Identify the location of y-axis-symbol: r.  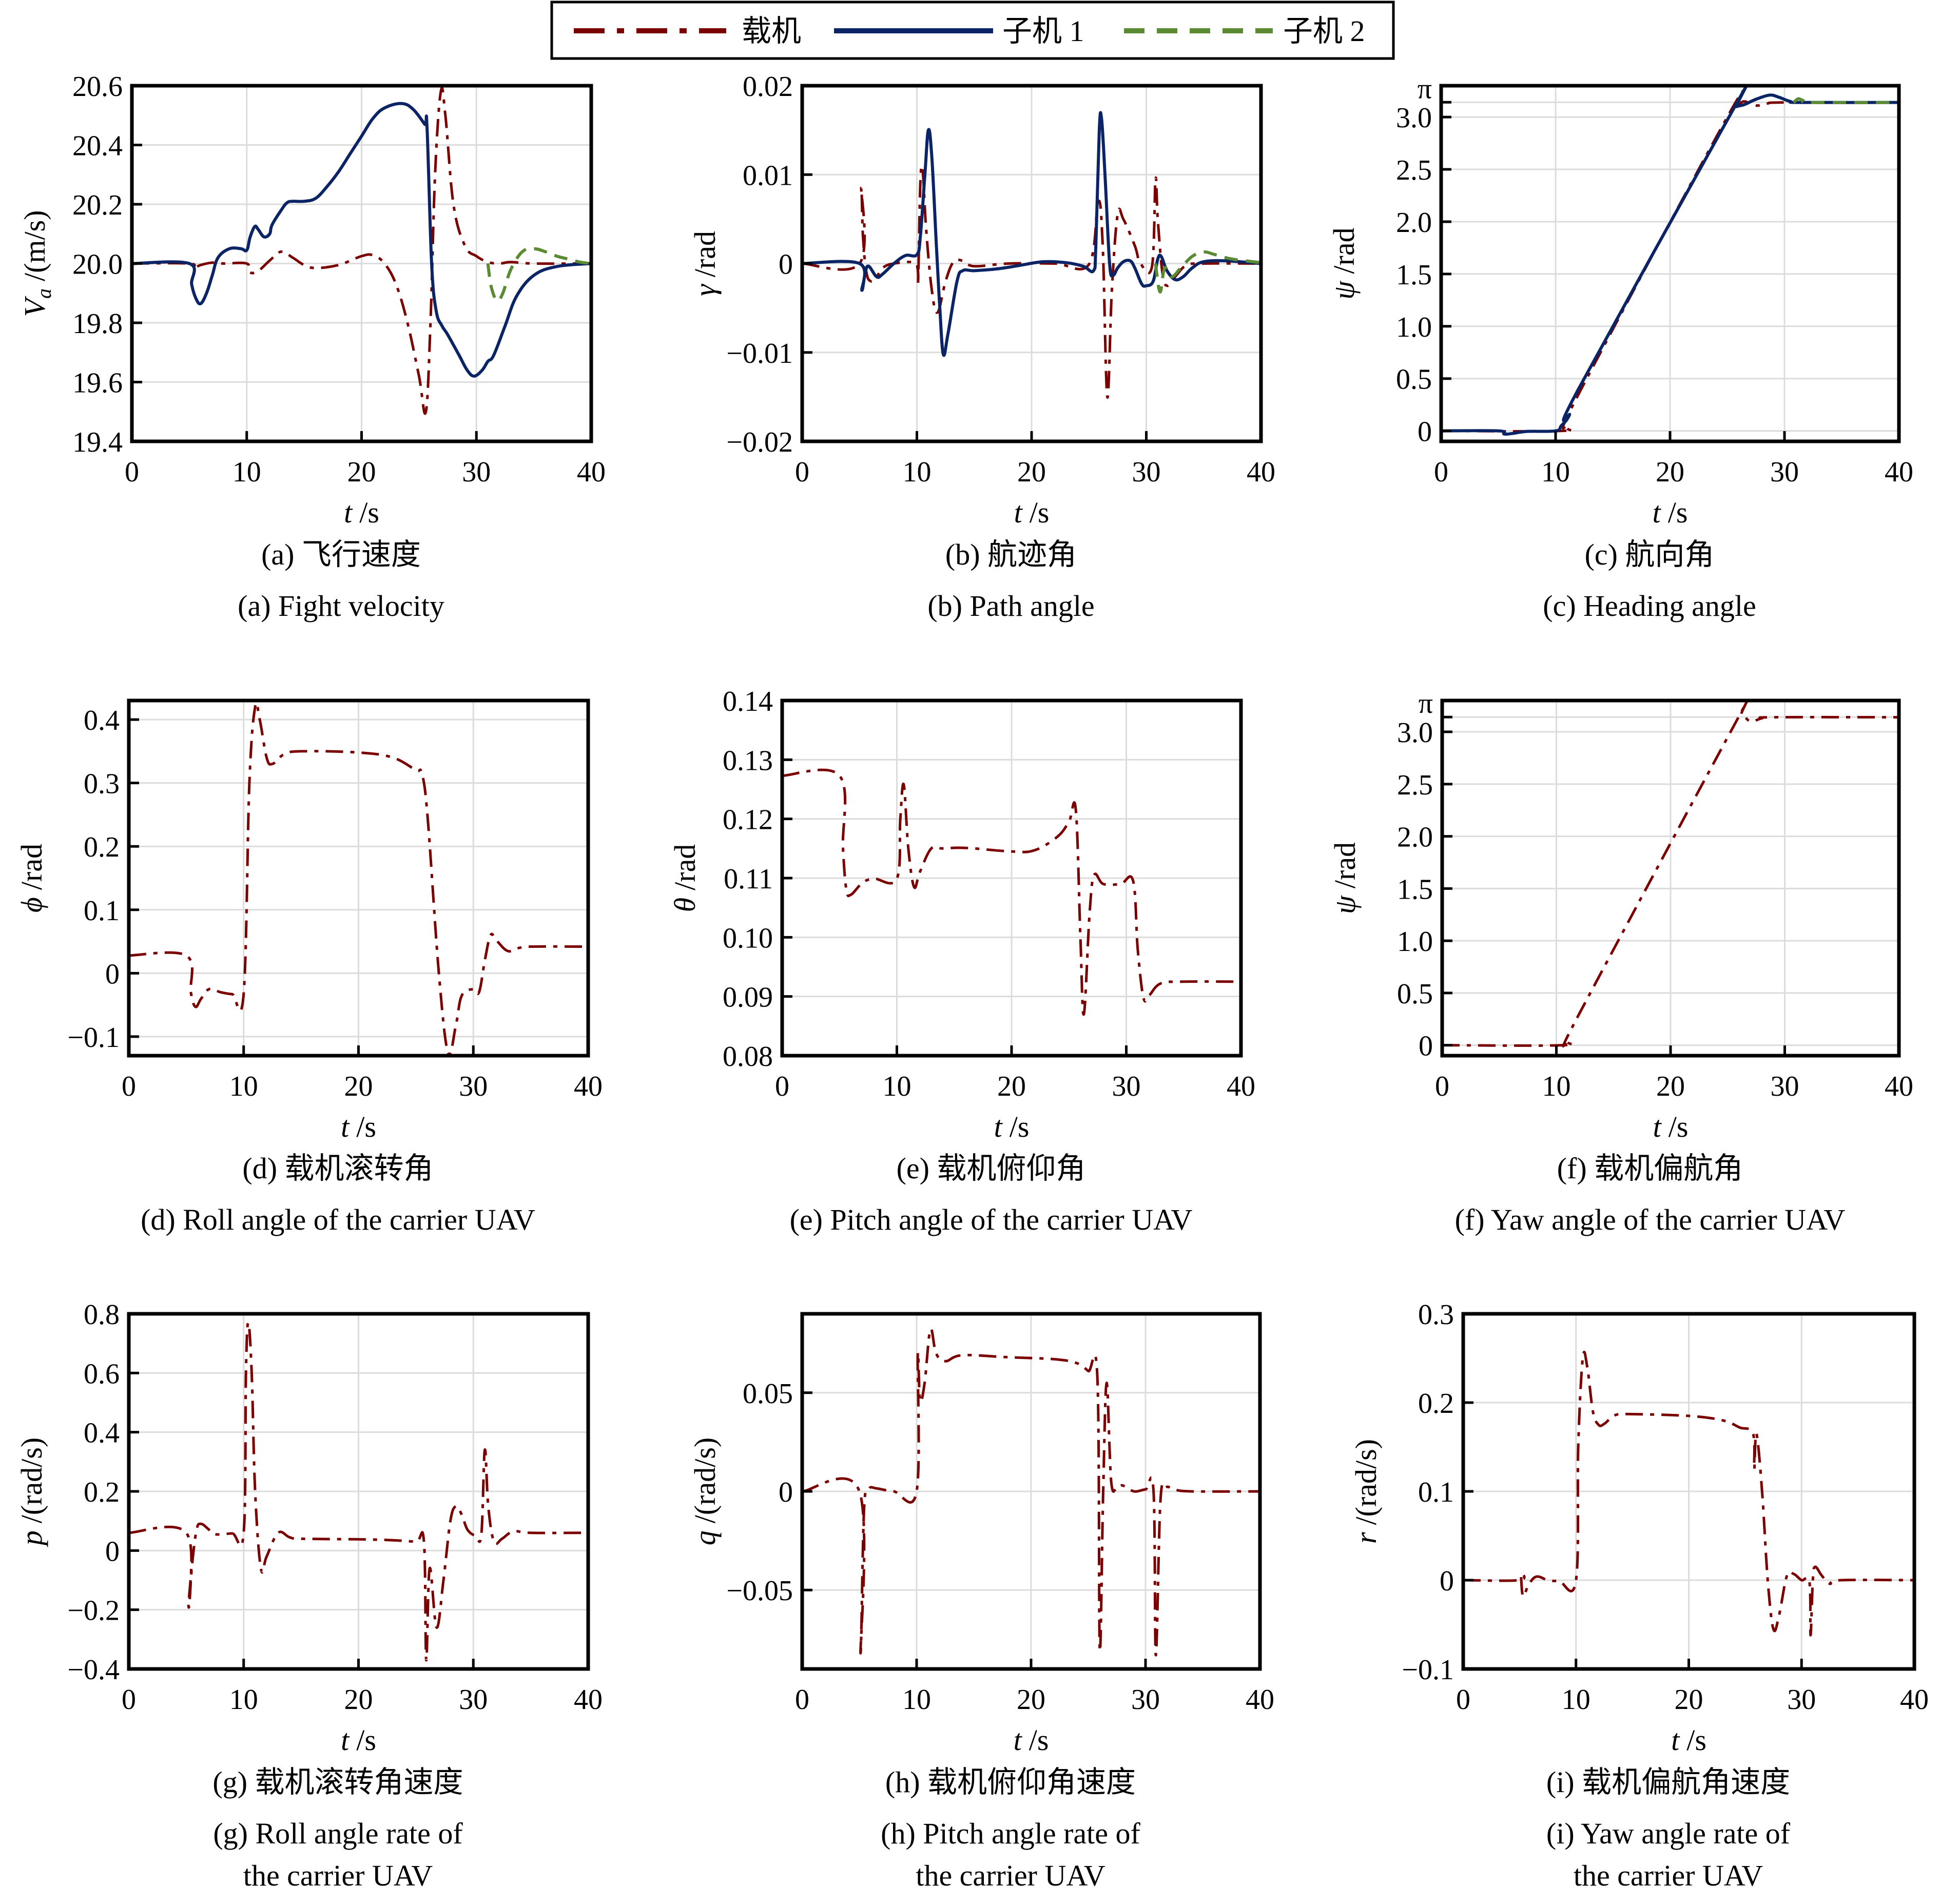
(1366, 1538).